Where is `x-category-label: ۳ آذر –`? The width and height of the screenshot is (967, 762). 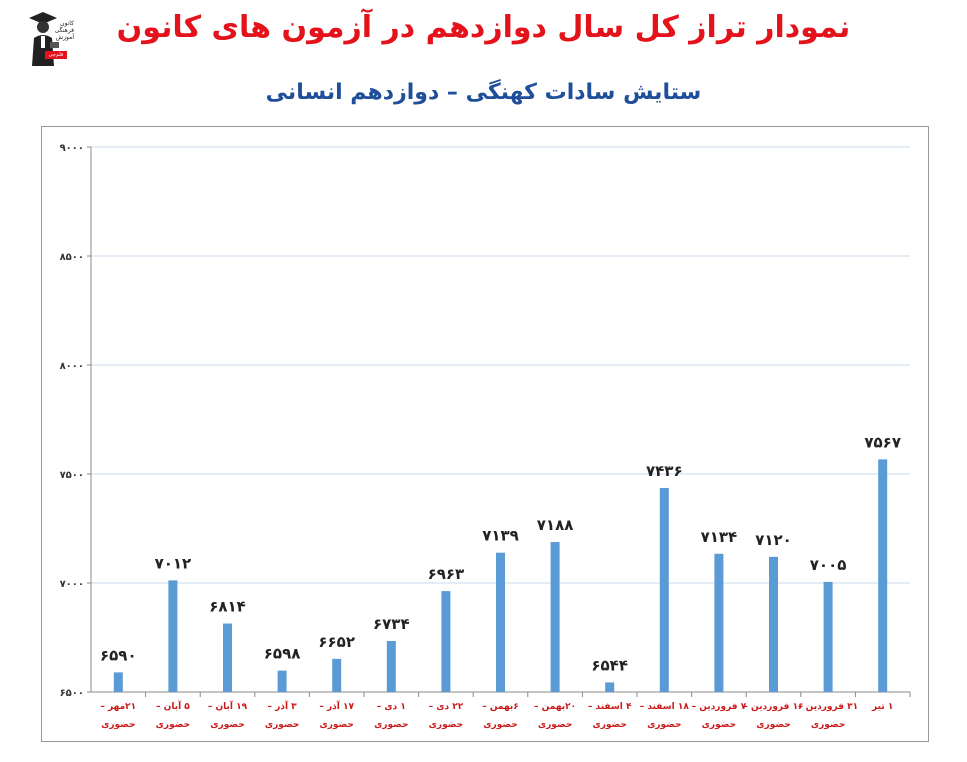 x-category-label: ۳ آذر – is located at coordinates (283, 706).